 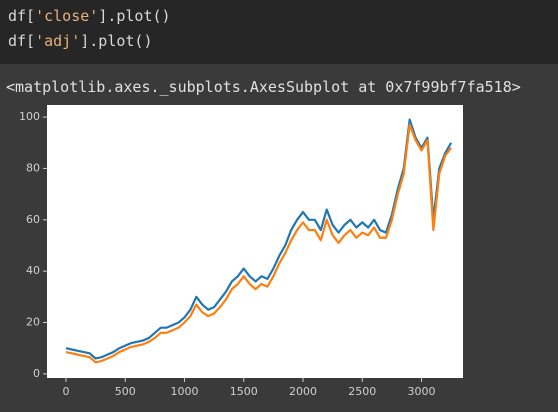 I want to click on y-tick-label: 0, so click(x=36, y=373).